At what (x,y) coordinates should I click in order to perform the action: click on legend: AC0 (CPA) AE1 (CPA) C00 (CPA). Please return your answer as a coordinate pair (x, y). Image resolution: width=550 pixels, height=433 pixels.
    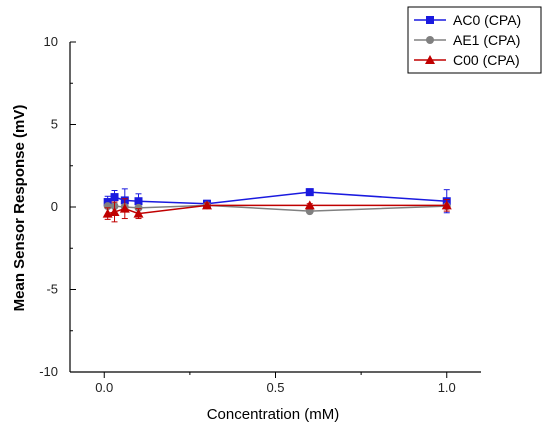
    Looking at the image, I should click on (474, 40).